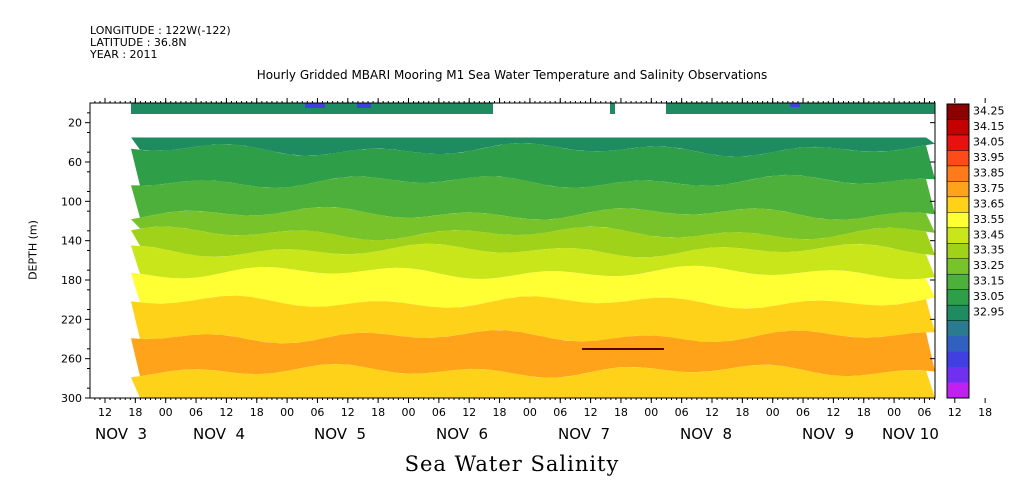 The image size is (1009, 504). I want to click on colorbar-label: 34.15, so click(989, 126).